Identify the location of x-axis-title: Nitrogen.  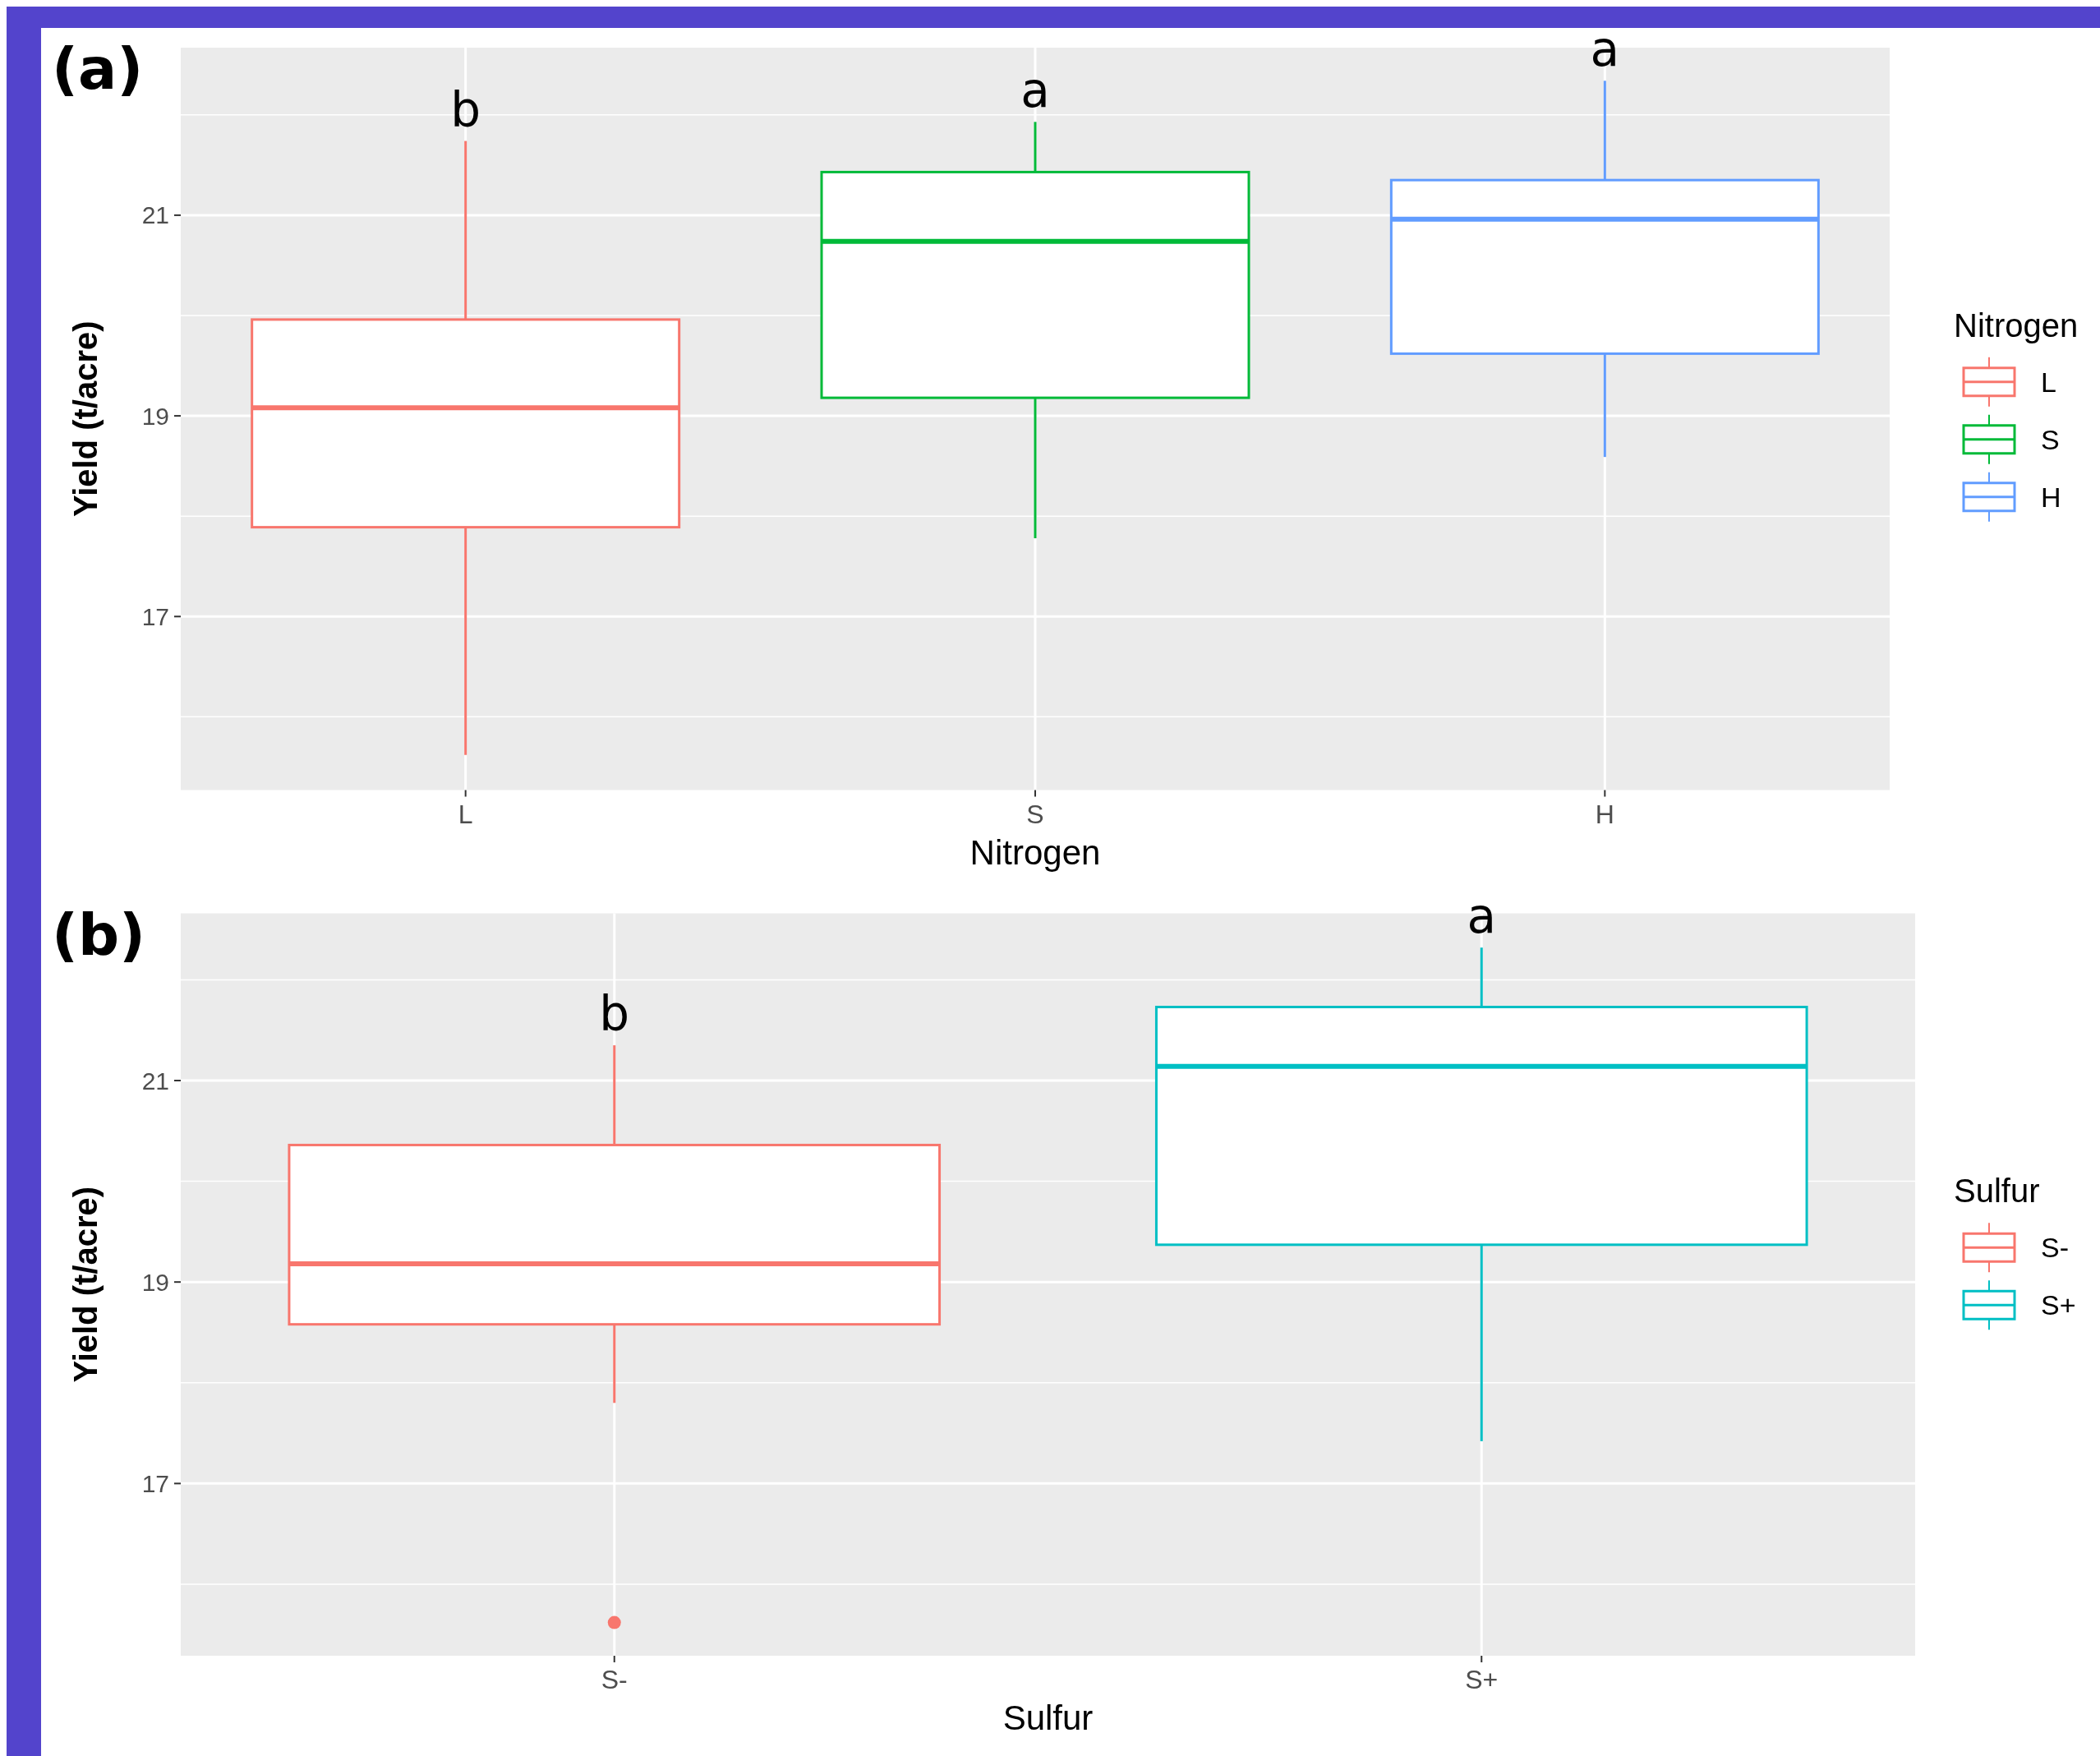
(1035, 852).